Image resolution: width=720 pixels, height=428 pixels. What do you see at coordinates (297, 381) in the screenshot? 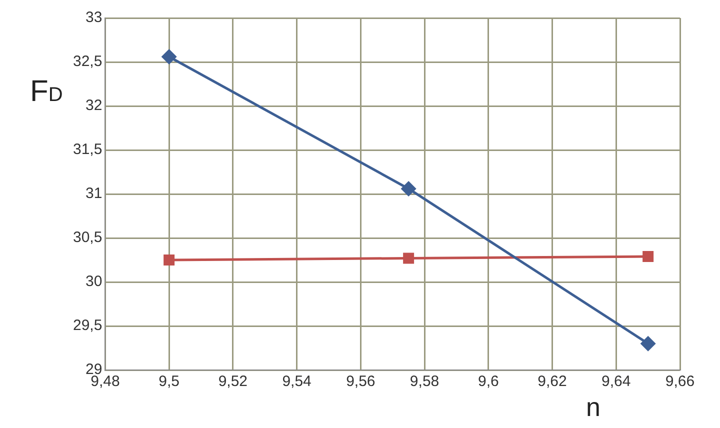
I see `x-tick-label: 9,54` at bounding box center [297, 381].